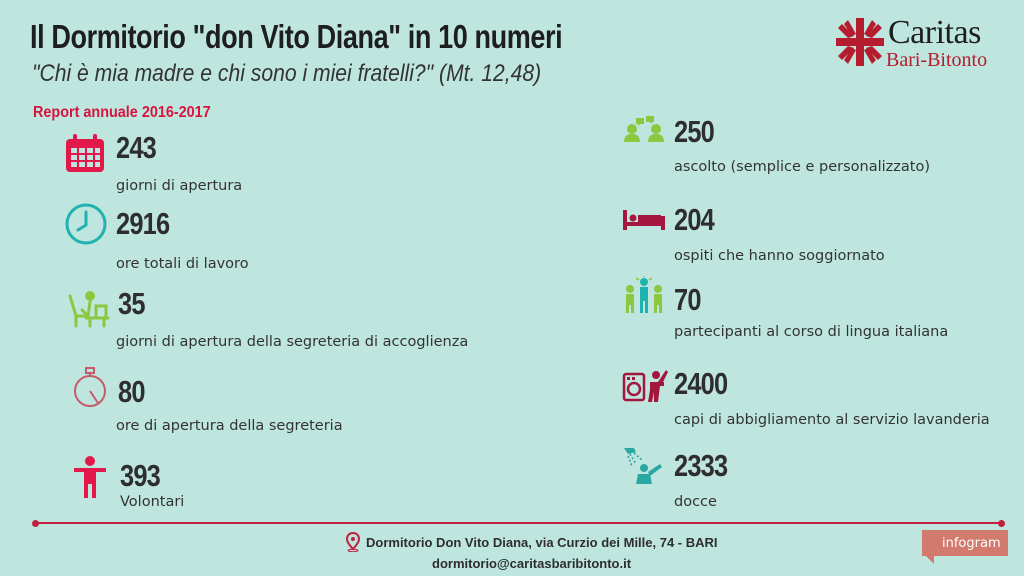  Describe the element at coordinates (645, 386) in the screenshot. I see `laundry-icon` at that location.